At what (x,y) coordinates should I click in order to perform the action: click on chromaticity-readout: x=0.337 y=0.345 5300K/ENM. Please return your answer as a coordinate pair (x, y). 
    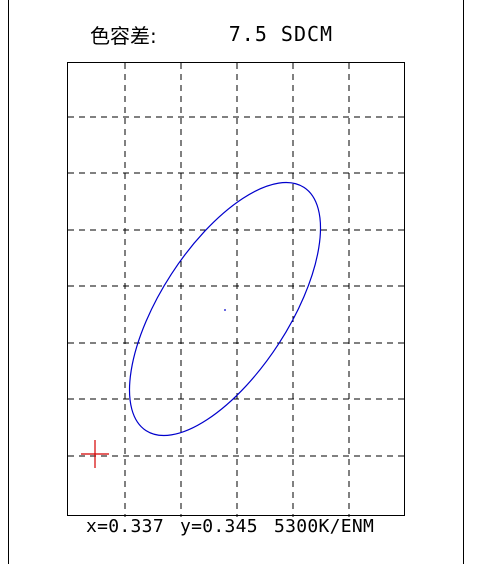
    Looking at the image, I should click on (230, 528).